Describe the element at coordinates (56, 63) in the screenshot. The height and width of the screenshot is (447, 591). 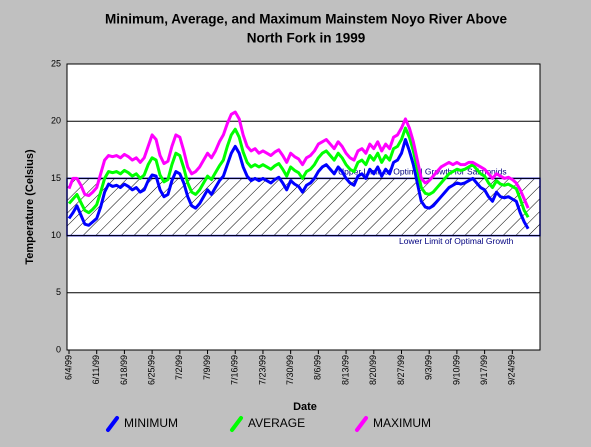
I see `y-tick-label: 25` at that location.